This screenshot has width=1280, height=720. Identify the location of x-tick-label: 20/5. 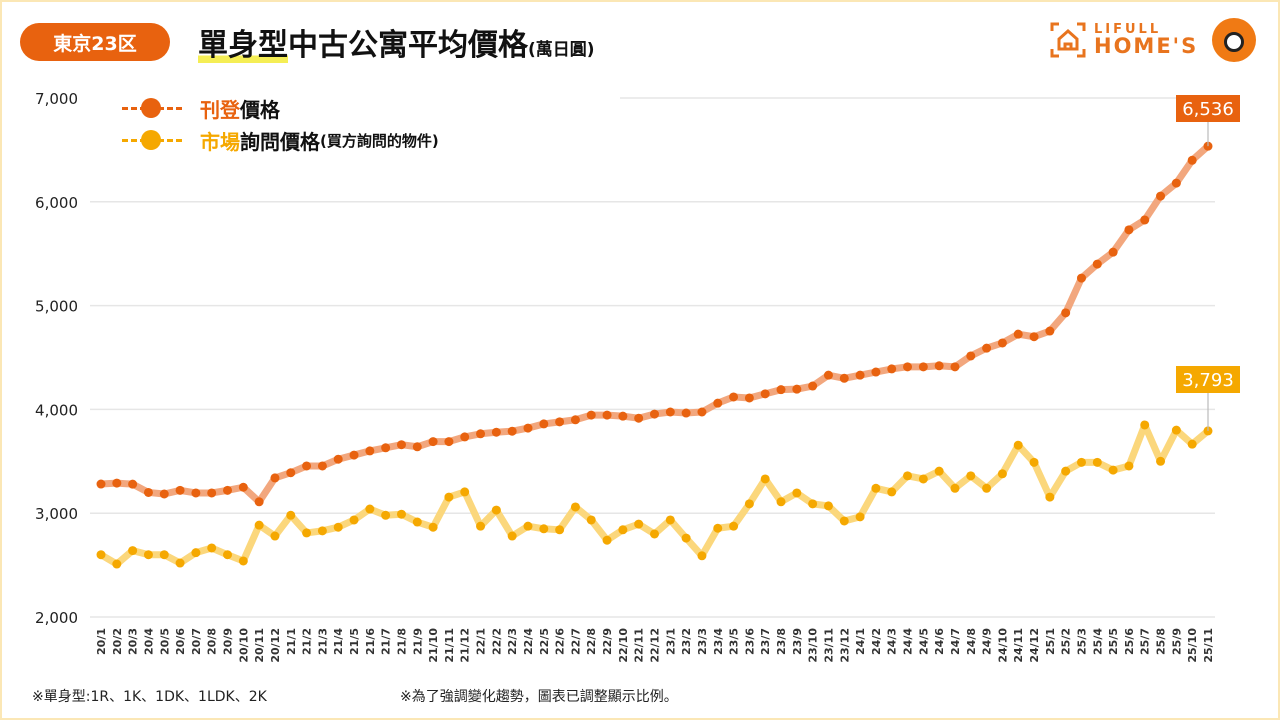
(164, 641).